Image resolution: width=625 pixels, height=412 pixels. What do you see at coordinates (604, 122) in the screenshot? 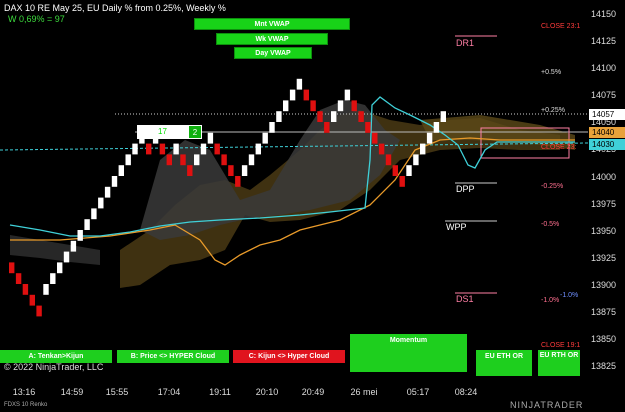
I see `y-tick: 14050` at bounding box center [604, 122].